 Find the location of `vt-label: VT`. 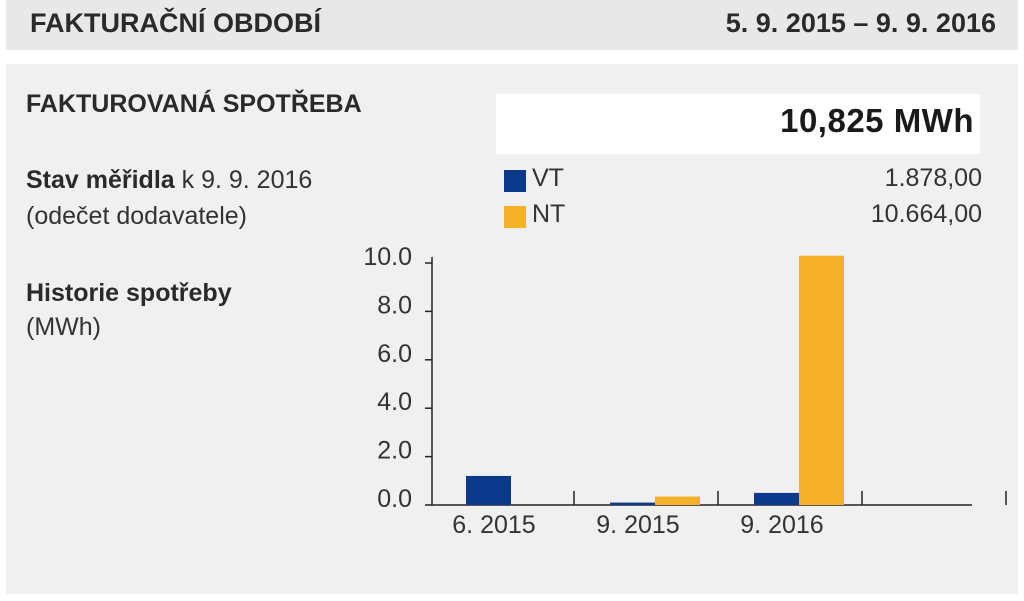

vt-label: VT is located at coordinates (548, 178).